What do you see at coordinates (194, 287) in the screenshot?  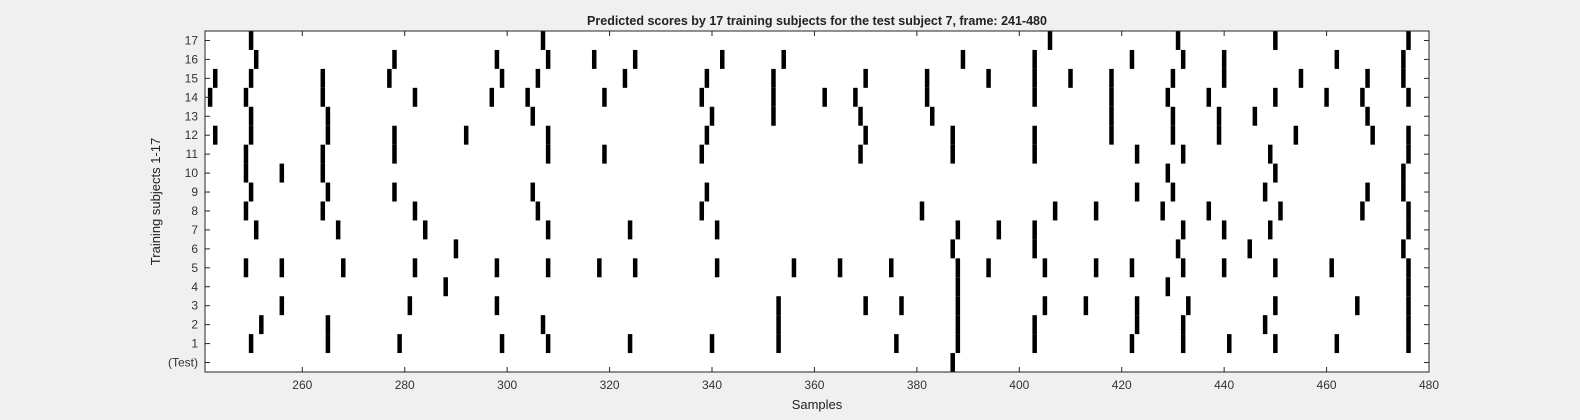 I see `y-tick-label: 4` at bounding box center [194, 287].